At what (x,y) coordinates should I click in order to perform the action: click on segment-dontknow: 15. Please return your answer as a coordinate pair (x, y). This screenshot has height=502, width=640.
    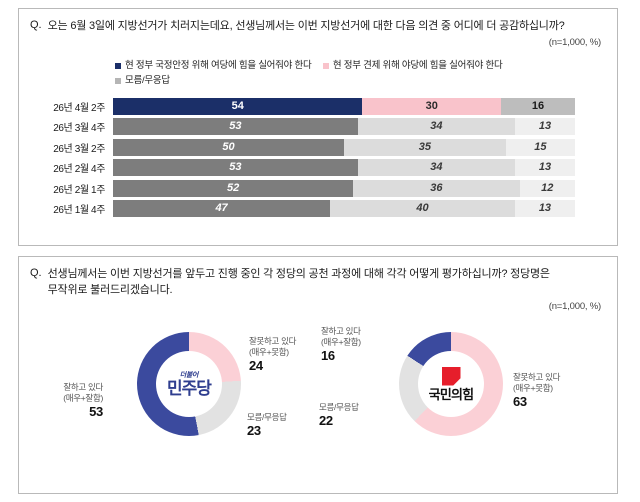
    Looking at the image, I should click on (540, 147).